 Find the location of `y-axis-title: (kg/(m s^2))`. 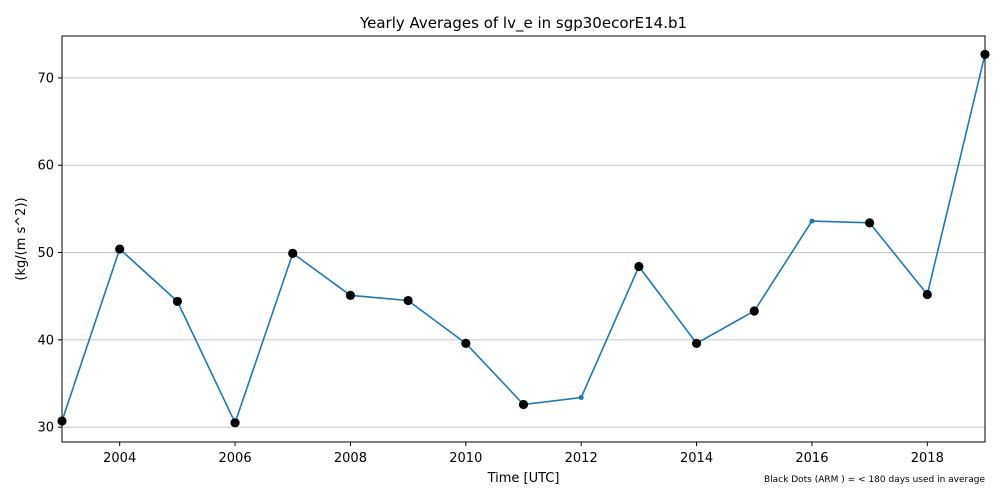

y-axis-title: (kg/(m s^2)) is located at coordinates (21, 238).